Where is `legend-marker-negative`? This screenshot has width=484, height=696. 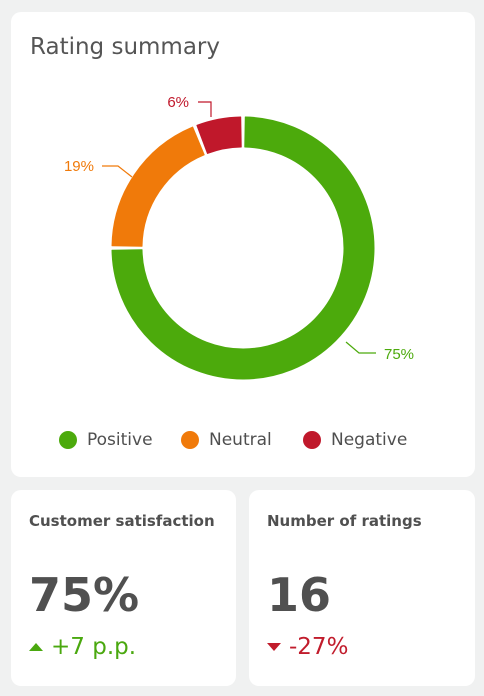 legend-marker-negative is located at coordinates (312, 440).